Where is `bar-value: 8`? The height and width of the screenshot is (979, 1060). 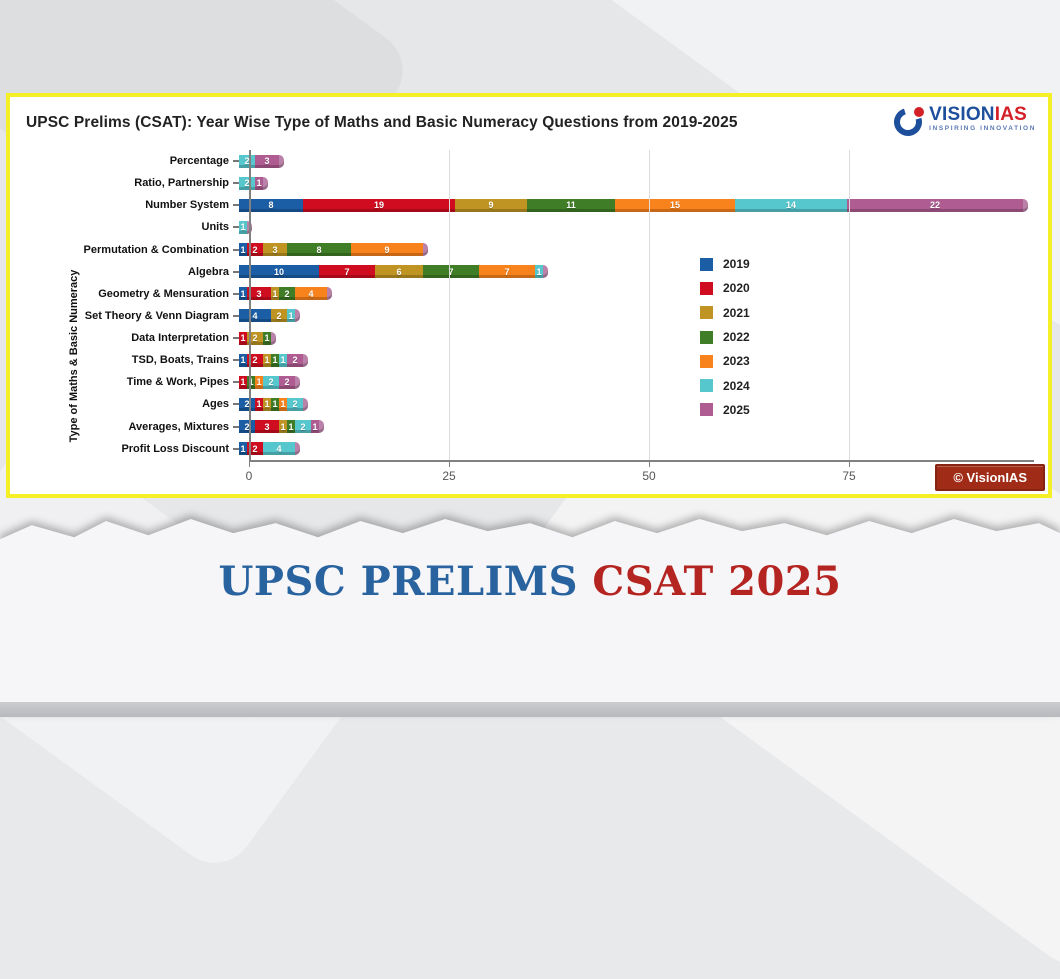 bar-value: 8 is located at coordinates (319, 249).